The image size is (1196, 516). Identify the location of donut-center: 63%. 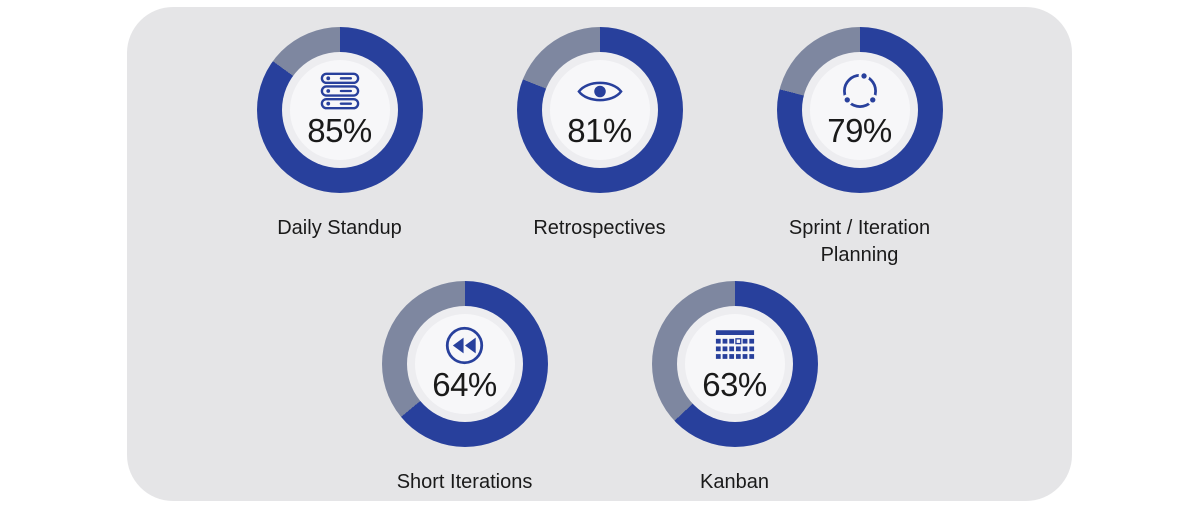
(734, 364).